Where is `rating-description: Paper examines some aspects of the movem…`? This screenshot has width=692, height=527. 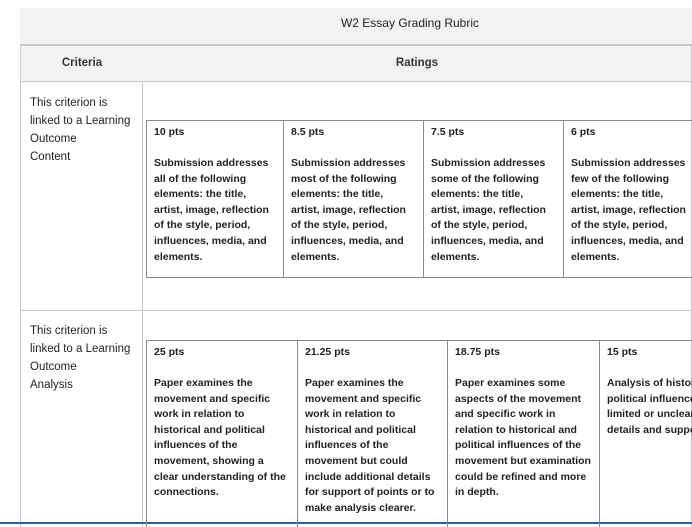
rating-description: Paper examines some aspects of the movem… is located at coordinates (523, 438).